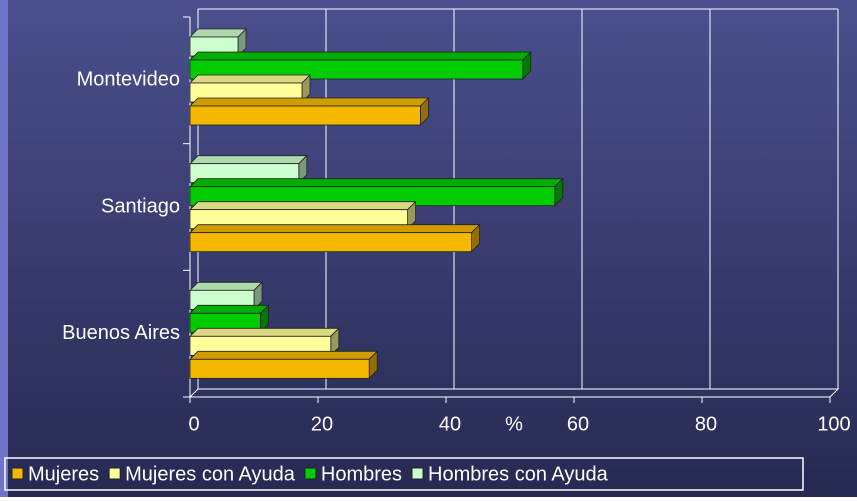 The height and width of the screenshot is (502, 857). Describe the element at coordinates (193, 424) in the screenshot. I see `x-tick-label: 0` at that location.